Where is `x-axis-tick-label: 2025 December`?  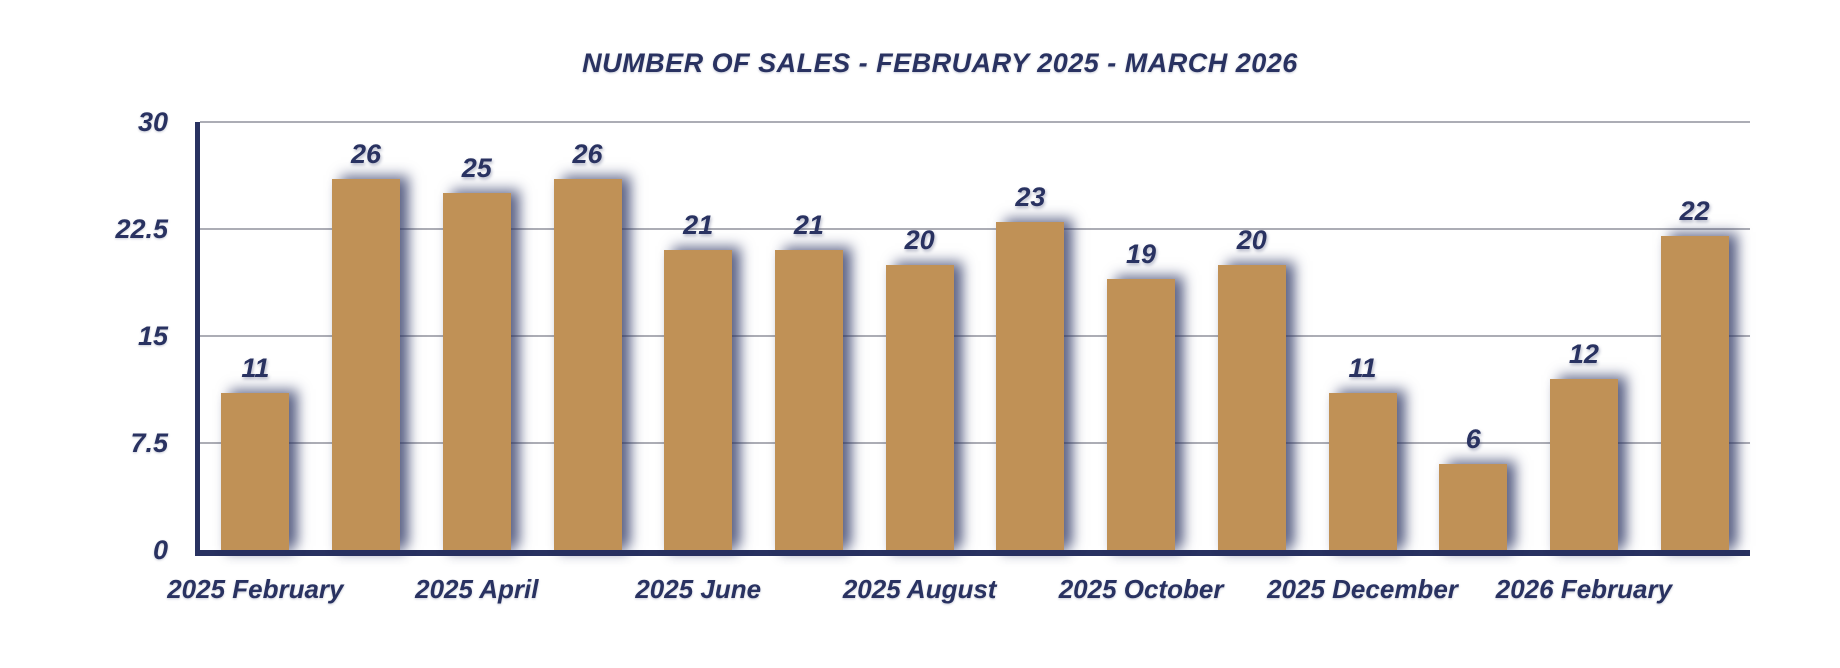
x-axis-tick-label: 2025 December is located at coordinates (1362, 589).